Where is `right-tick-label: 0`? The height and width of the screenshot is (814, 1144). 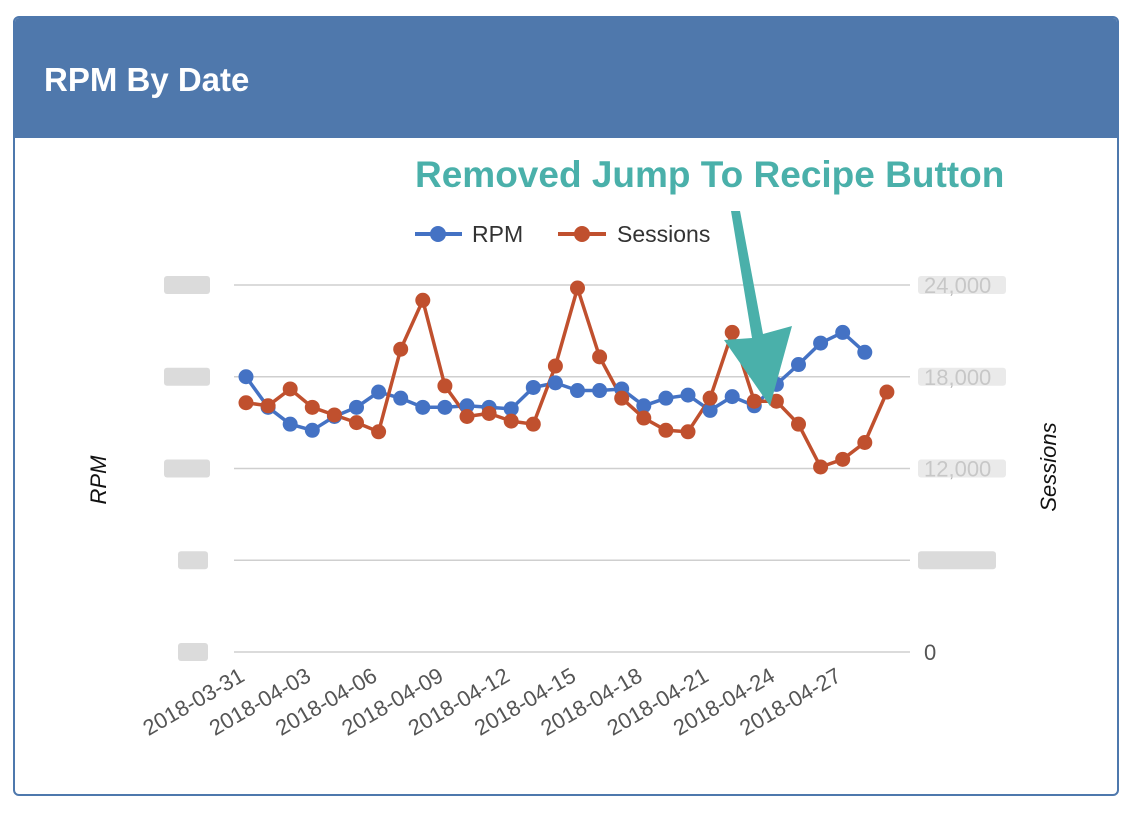 right-tick-label: 0 is located at coordinates (930, 652).